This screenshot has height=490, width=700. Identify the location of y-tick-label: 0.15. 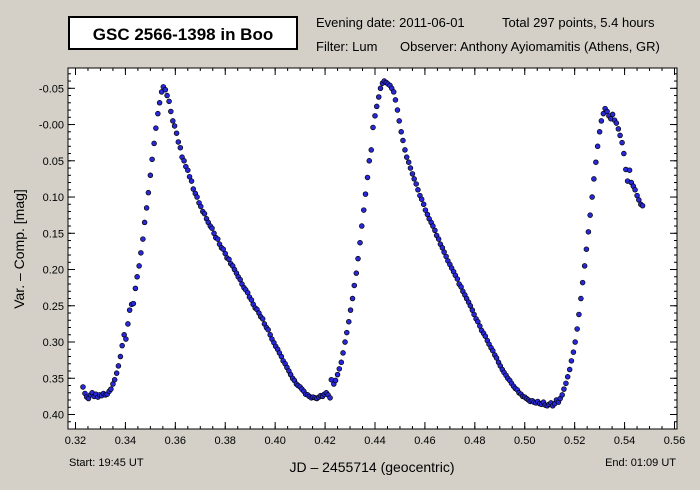
(53, 234).